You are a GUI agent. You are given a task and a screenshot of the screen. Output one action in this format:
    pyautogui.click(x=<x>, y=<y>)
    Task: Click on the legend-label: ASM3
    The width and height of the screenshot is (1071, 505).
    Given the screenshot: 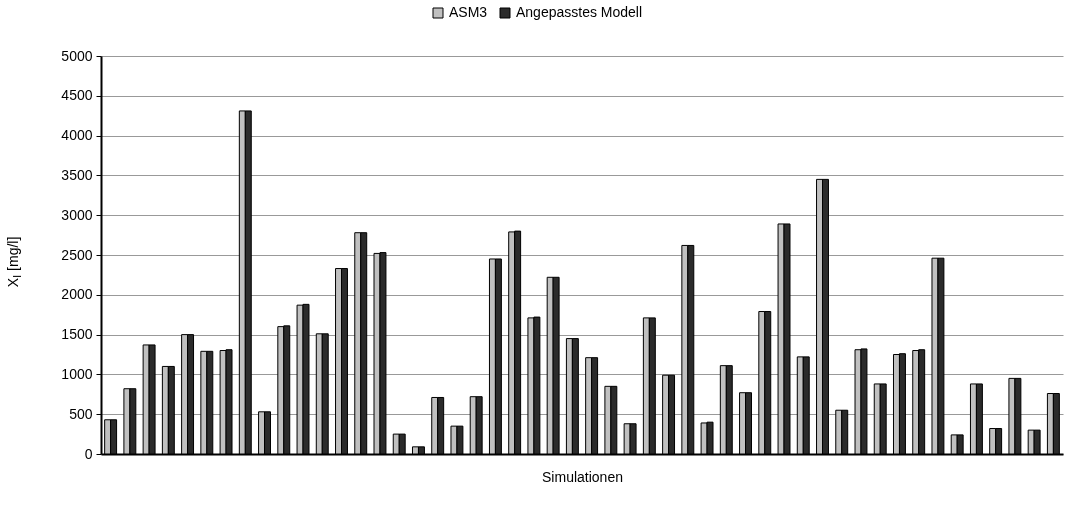 What is the action you would take?
    pyautogui.click(x=468, y=12)
    